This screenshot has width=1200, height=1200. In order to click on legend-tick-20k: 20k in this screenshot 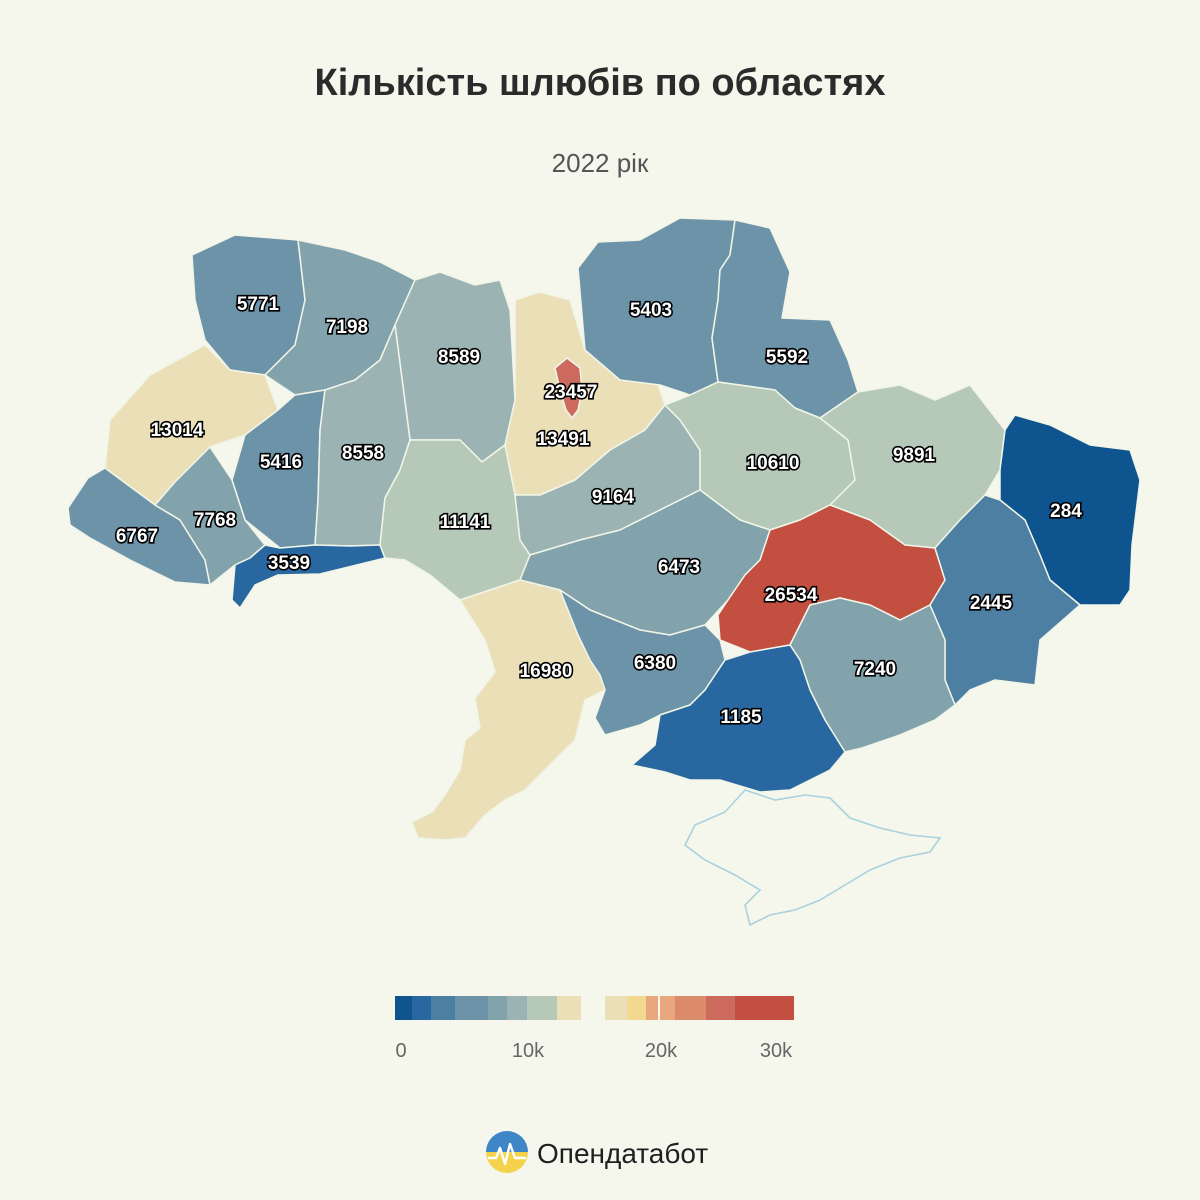, I will do `click(661, 1051)`.